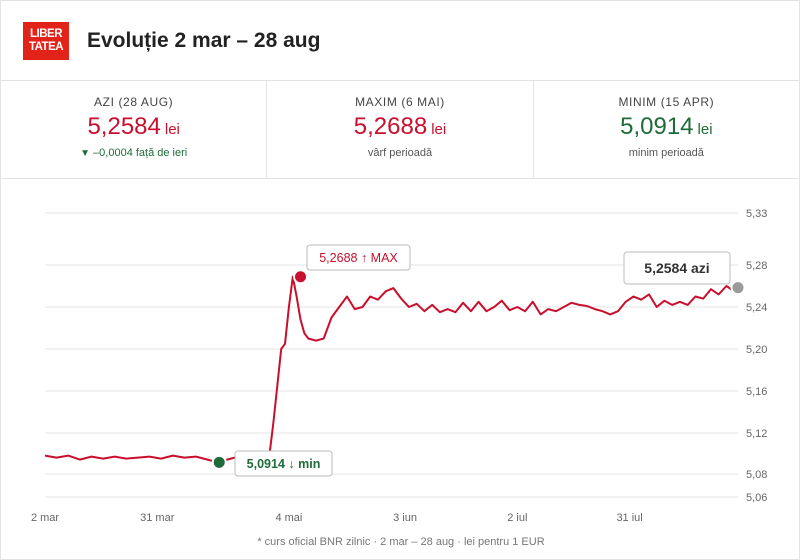 The height and width of the screenshot is (560, 800). I want to click on today-label-box, so click(677, 268).